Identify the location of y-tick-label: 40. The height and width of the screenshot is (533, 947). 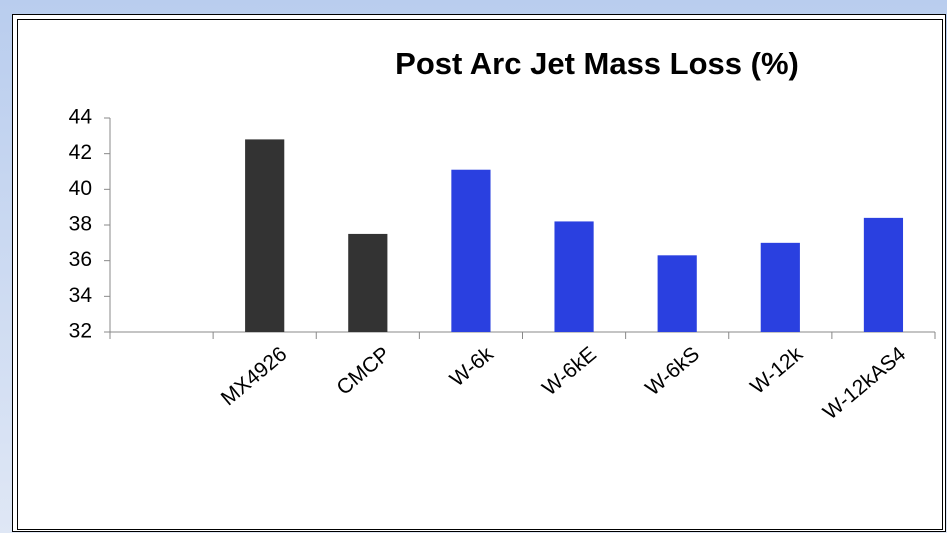
(80, 188).